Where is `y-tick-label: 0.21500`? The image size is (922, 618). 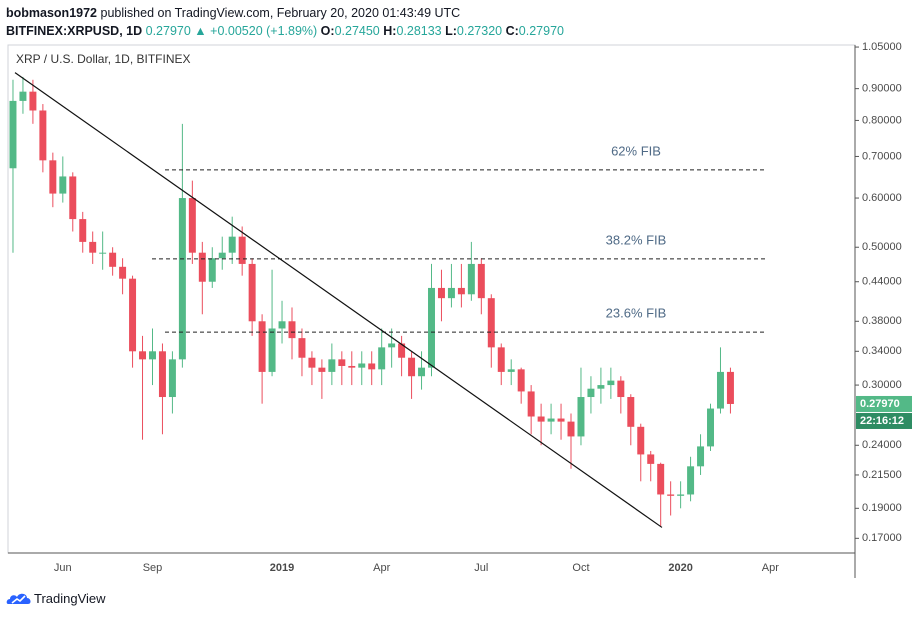 y-tick-label: 0.21500 is located at coordinates (882, 475).